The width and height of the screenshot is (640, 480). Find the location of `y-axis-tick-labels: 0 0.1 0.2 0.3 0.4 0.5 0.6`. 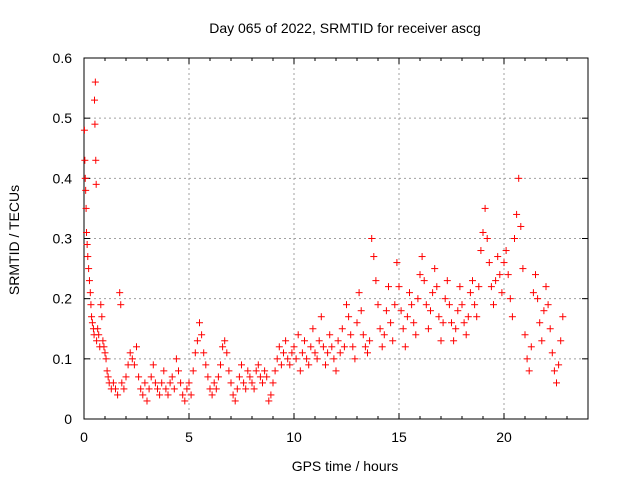

y-axis-tick-labels: 0 0.1 0.2 0.3 0.4 0.5 0.6 is located at coordinates (63, 238).